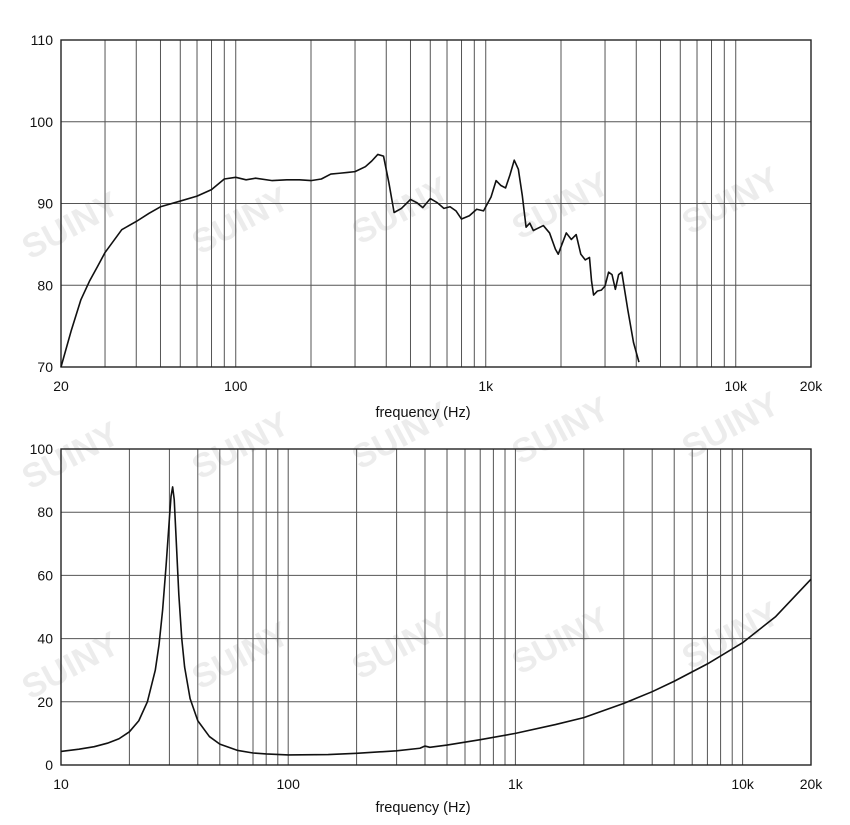 The height and width of the screenshot is (825, 850). Describe the element at coordinates (45, 639) in the screenshot. I see `y-tick-label: 40` at that location.